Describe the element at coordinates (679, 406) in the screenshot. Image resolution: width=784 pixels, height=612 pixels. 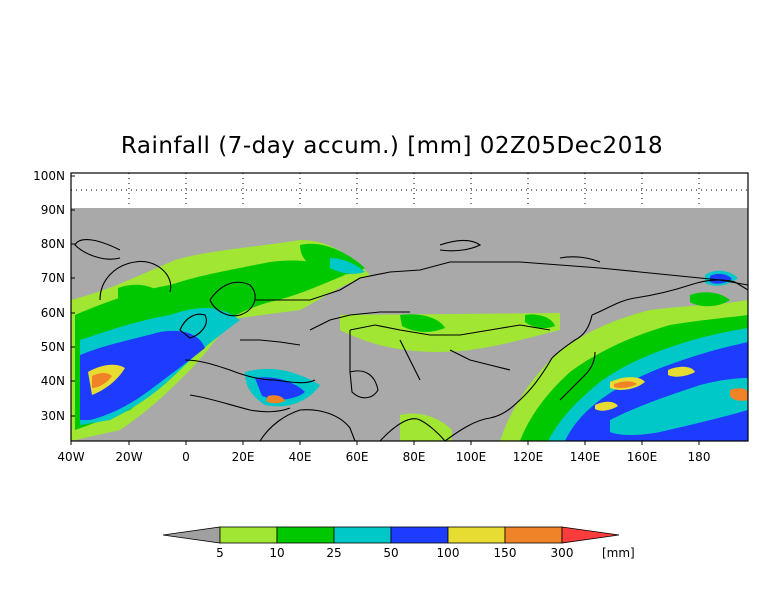
I see `rain-c3-pac2` at that location.